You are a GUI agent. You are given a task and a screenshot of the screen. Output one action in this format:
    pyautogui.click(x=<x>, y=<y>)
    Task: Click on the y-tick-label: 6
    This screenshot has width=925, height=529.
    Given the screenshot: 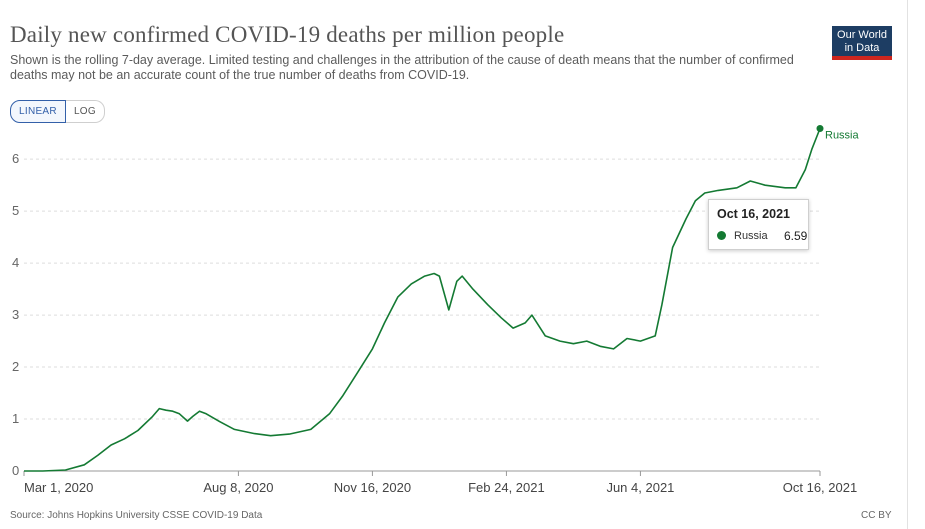 What is the action you would take?
    pyautogui.click(x=15, y=158)
    